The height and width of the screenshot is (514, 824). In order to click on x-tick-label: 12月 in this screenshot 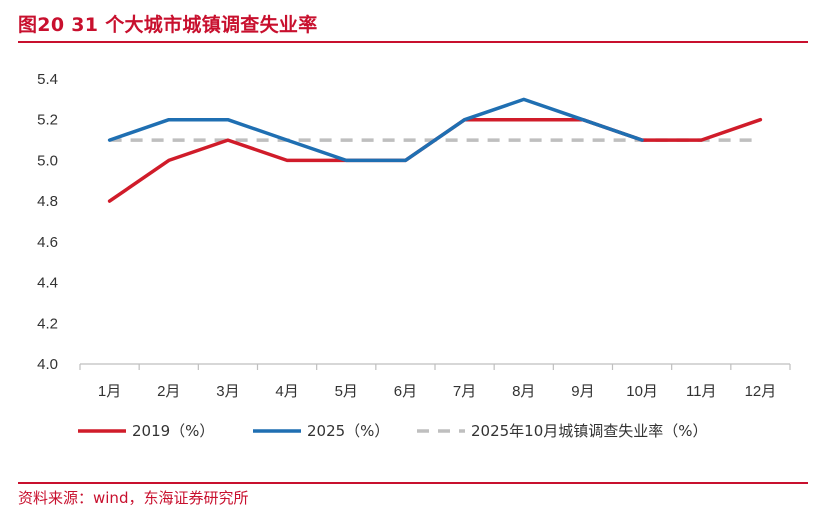, I will do `click(761, 391)`.